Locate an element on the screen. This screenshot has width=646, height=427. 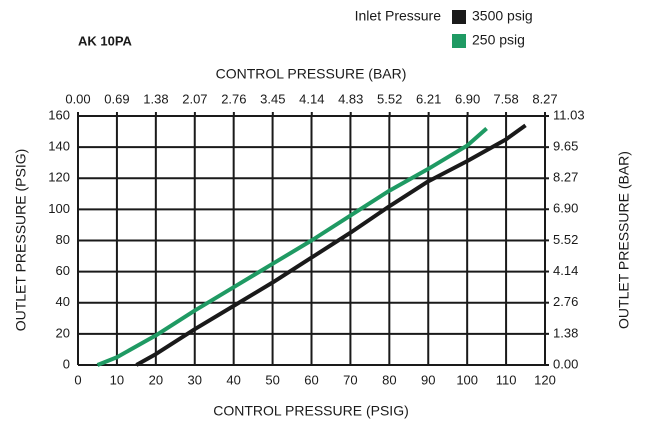
y2-tick-label: 6.90 is located at coordinates (565, 208).